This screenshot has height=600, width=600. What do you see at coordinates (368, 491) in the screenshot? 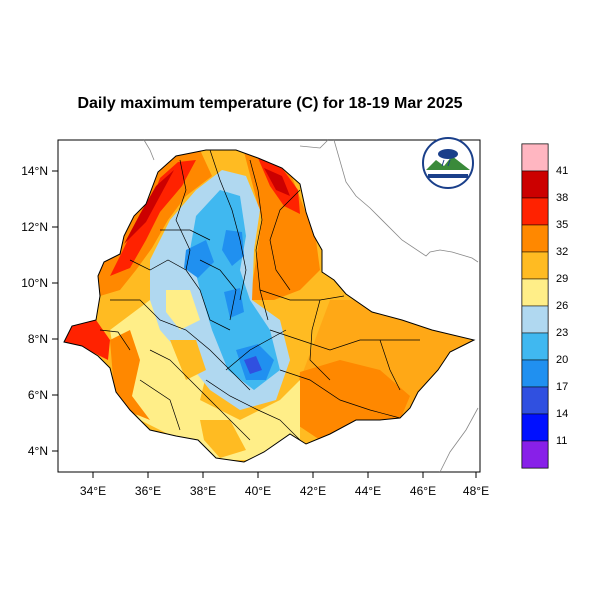
I see `x-tick-label: 44°E` at bounding box center [368, 491].